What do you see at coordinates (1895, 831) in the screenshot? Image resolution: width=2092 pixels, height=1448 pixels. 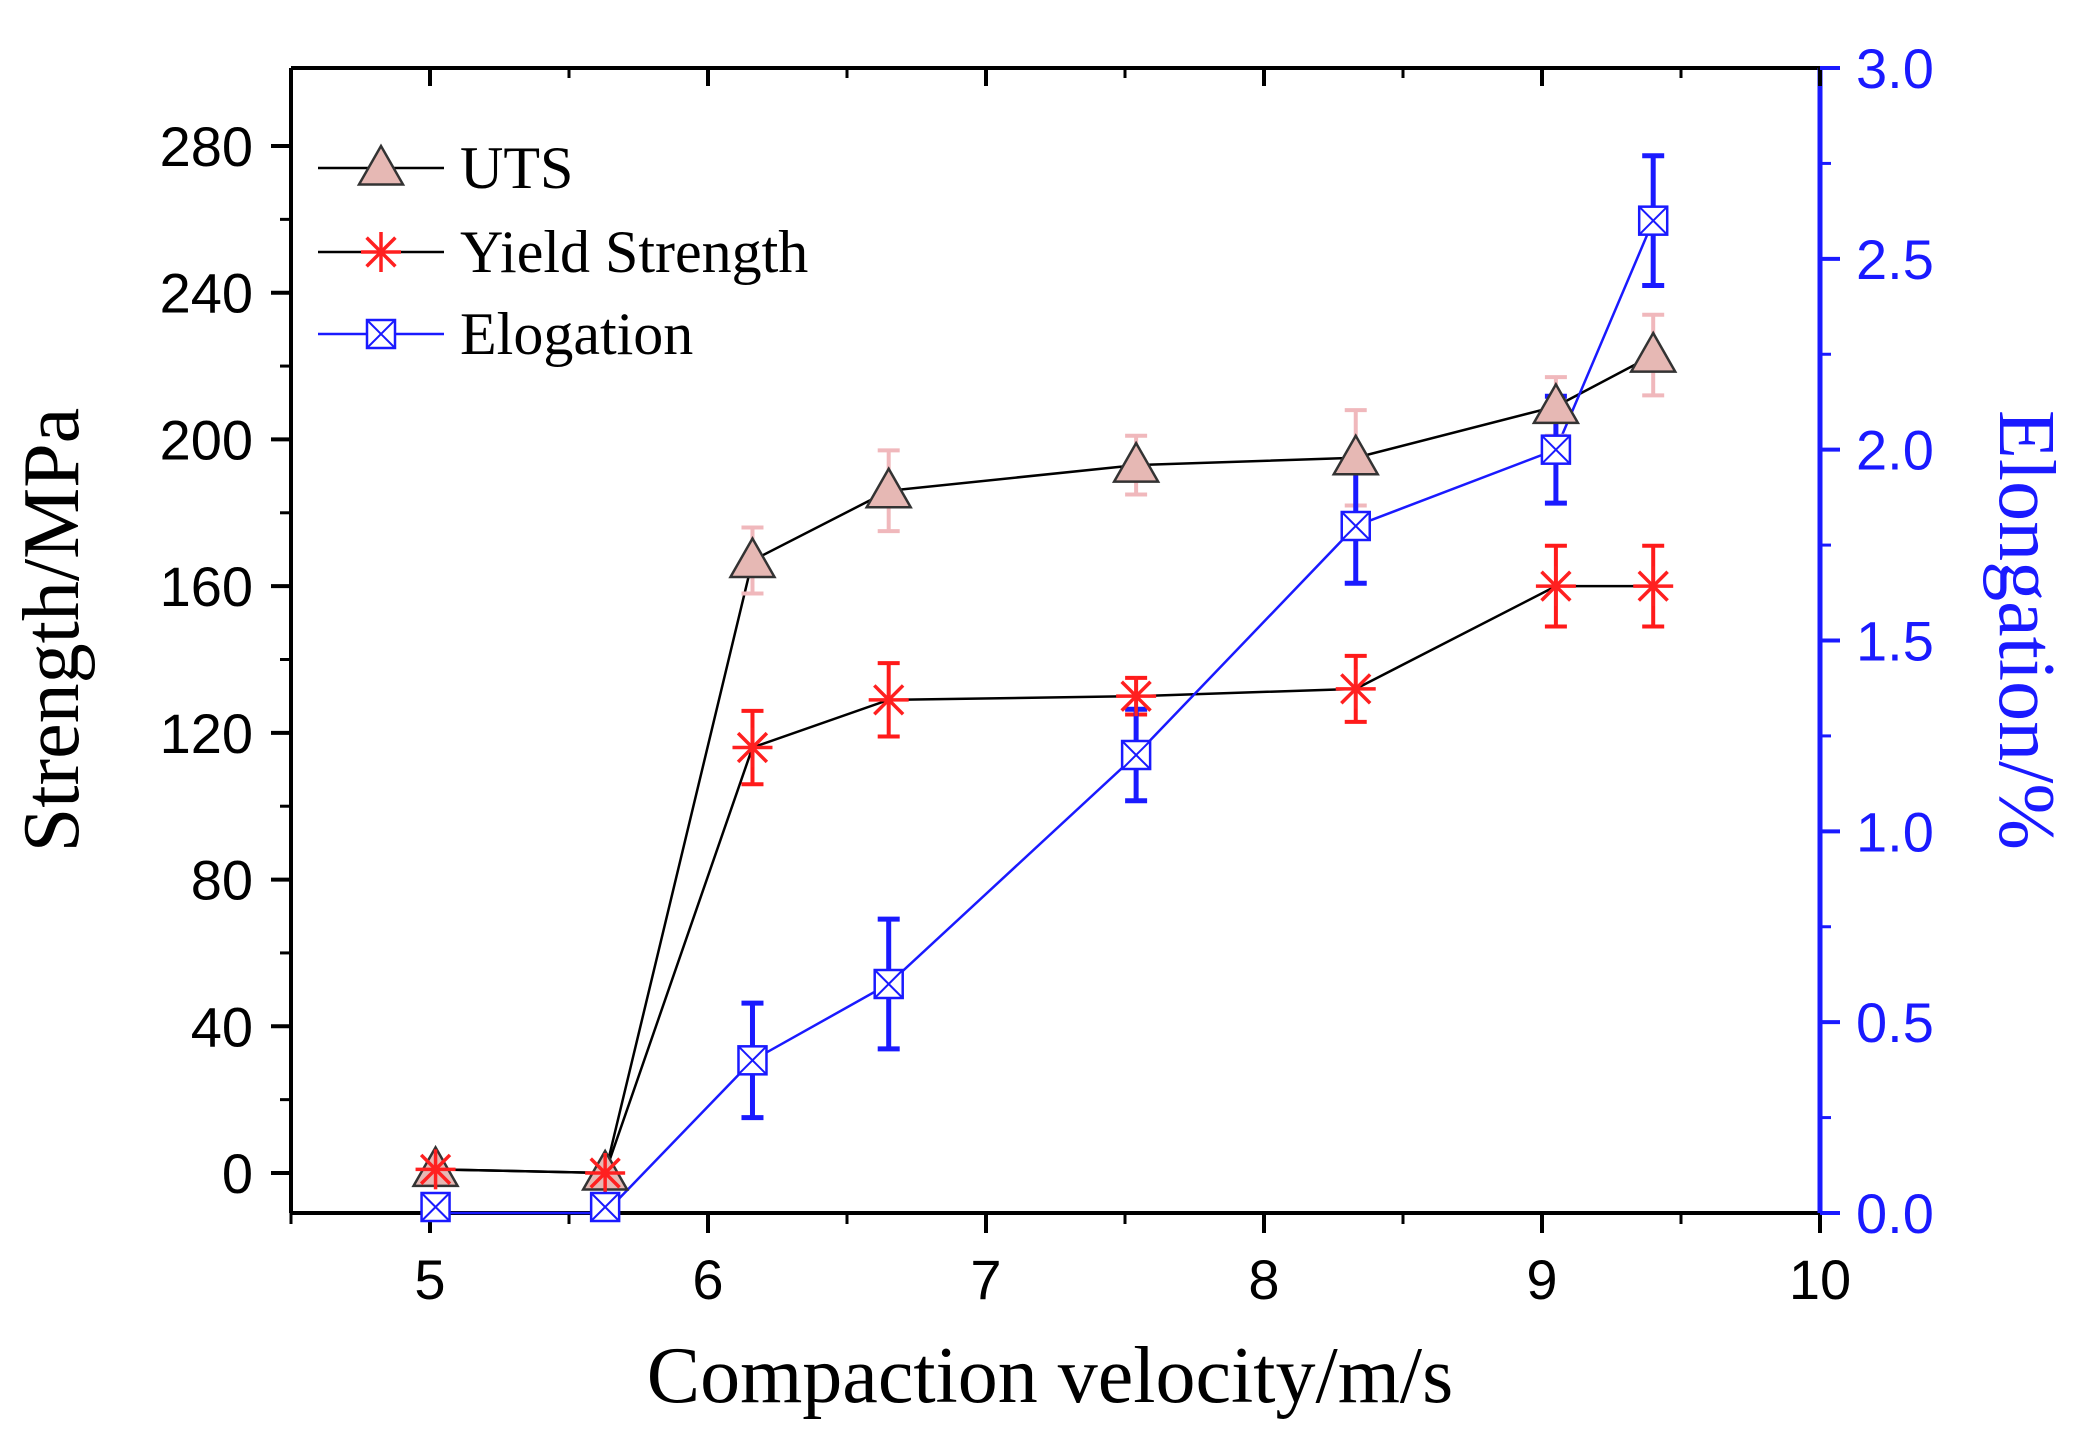 I see `y2-tick-label: 1.0` at bounding box center [1895, 831].